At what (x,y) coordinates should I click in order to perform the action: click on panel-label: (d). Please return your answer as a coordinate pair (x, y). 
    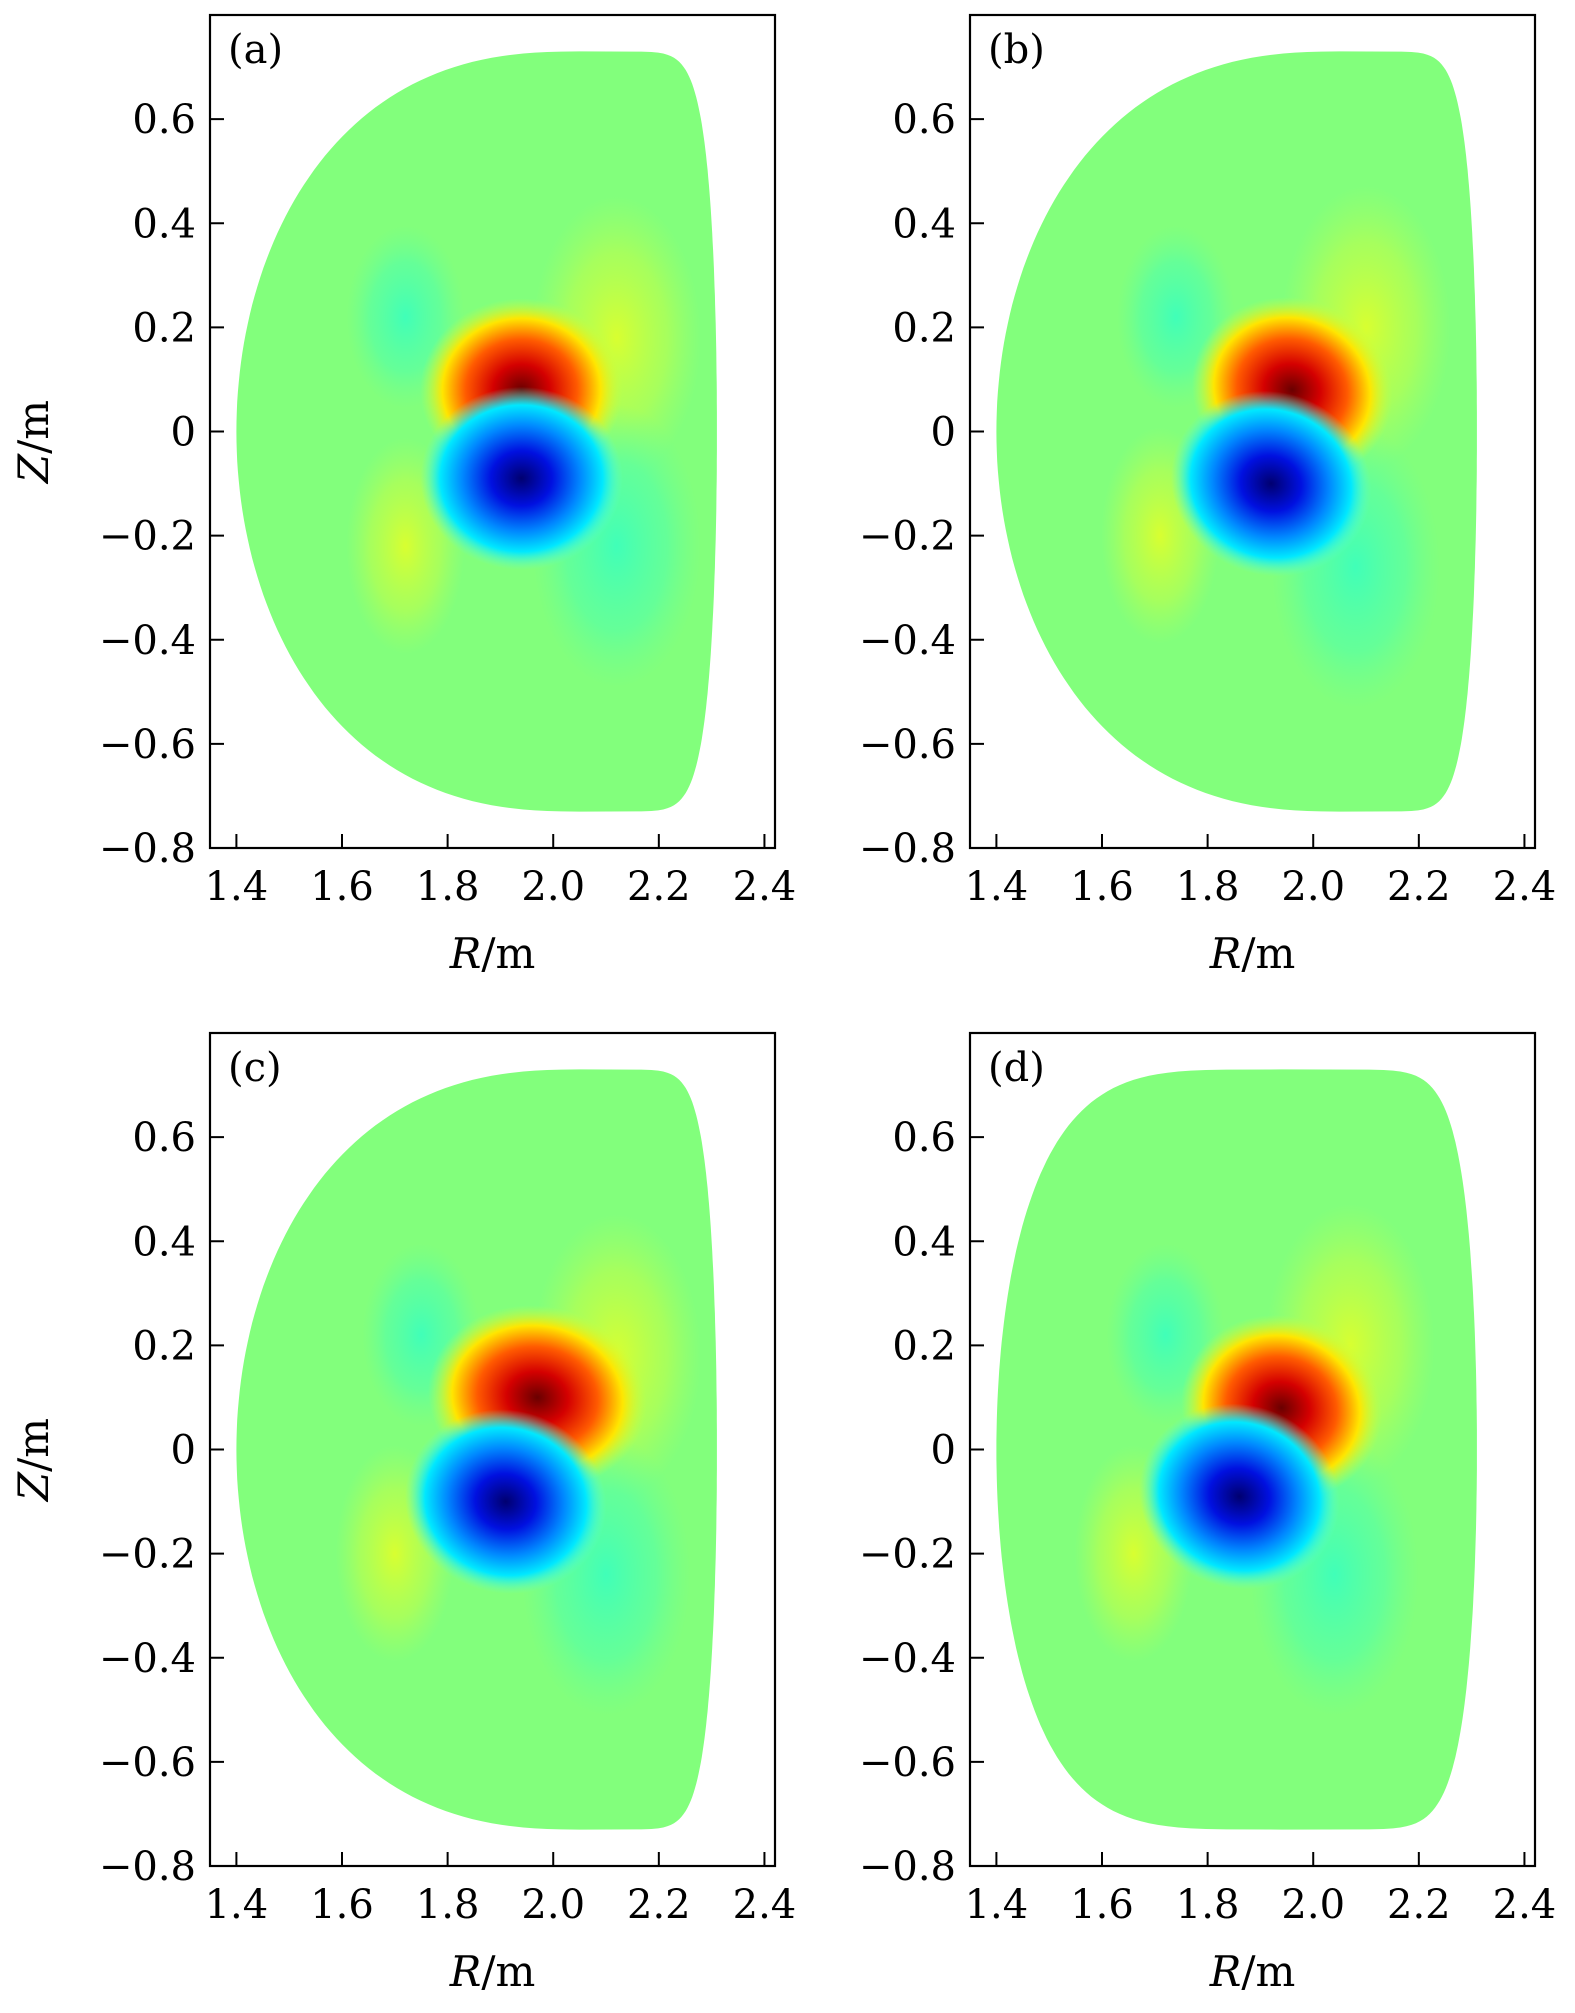
    Looking at the image, I should click on (1016, 1068).